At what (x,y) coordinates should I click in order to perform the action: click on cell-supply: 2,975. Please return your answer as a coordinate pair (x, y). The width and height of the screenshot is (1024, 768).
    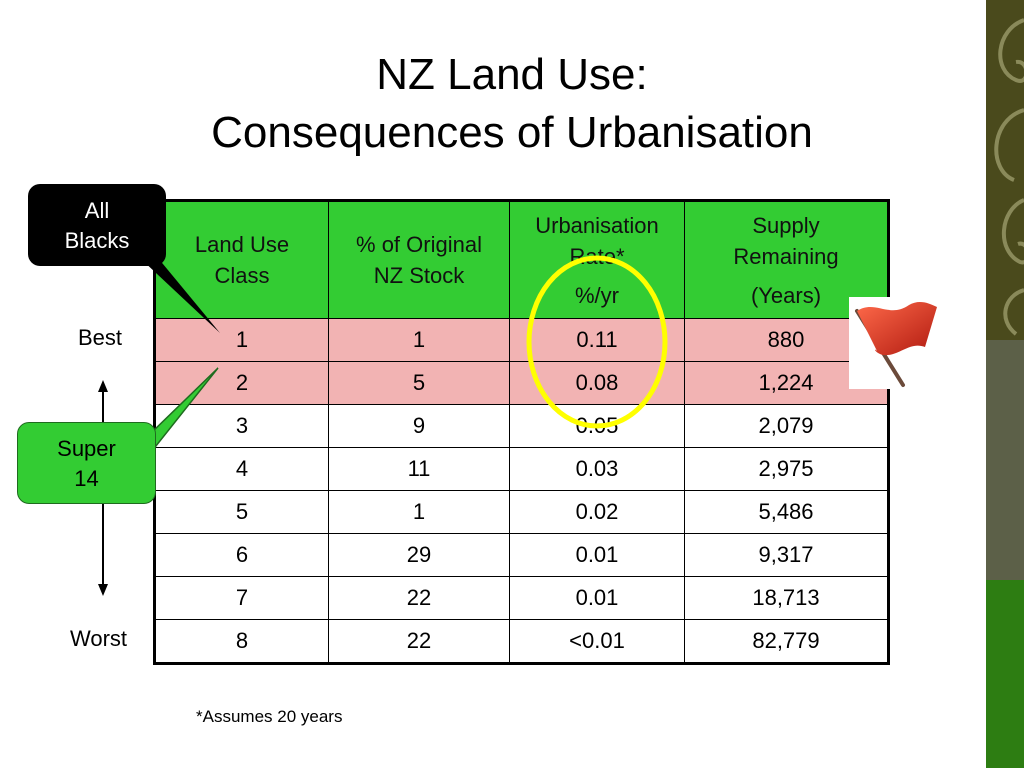
    Looking at the image, I should click on (786, 469).